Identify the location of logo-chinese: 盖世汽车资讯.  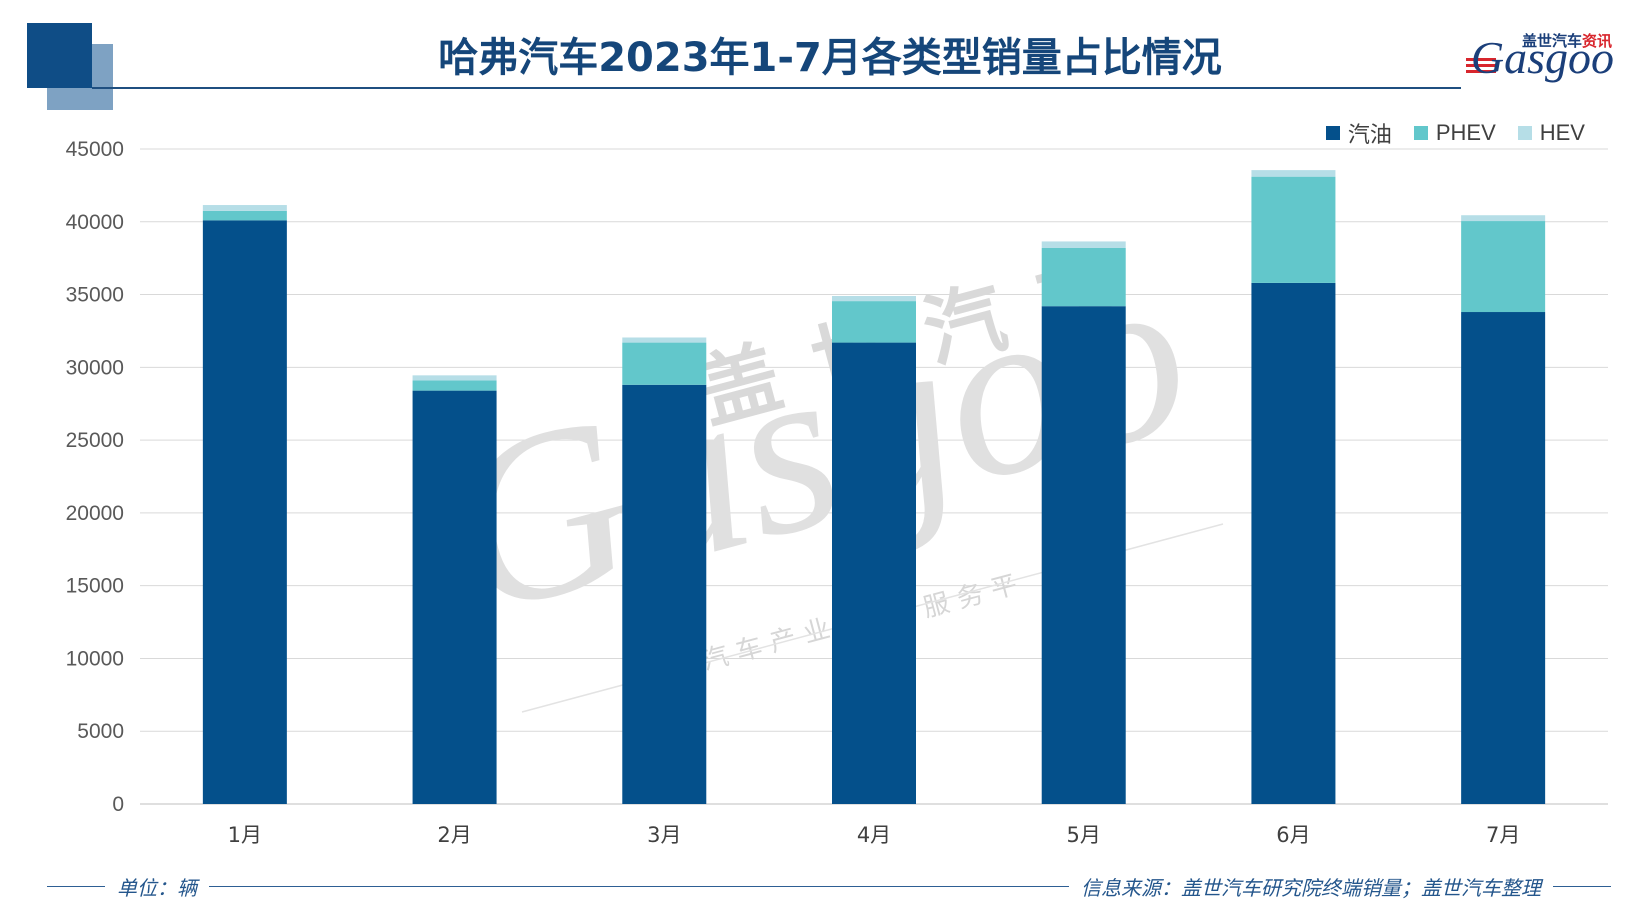
(1567, 41).